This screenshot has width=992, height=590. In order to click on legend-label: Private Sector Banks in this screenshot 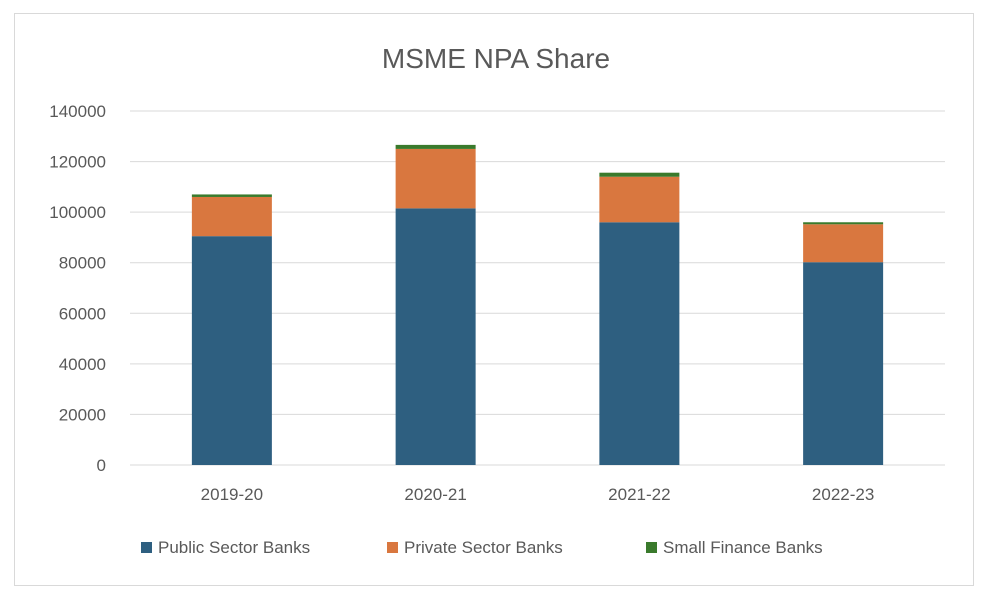, I will do `click(483, 547)`.